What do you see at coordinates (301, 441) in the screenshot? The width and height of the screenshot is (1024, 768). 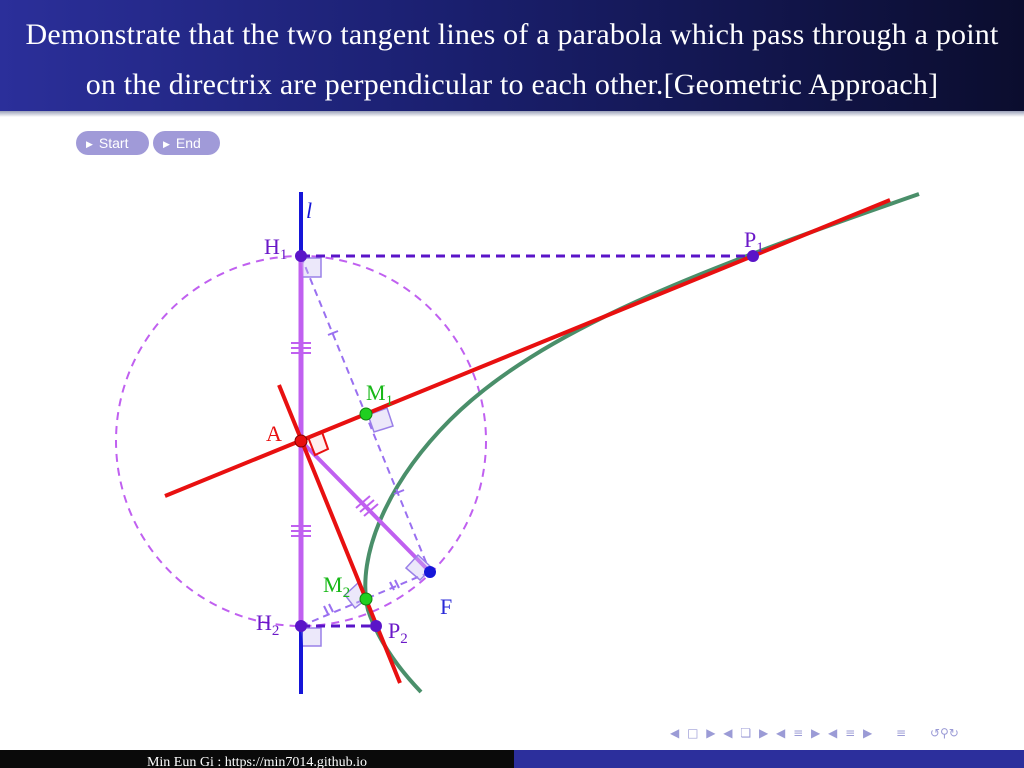 I see `point-a` at bounding box center [301, 441].